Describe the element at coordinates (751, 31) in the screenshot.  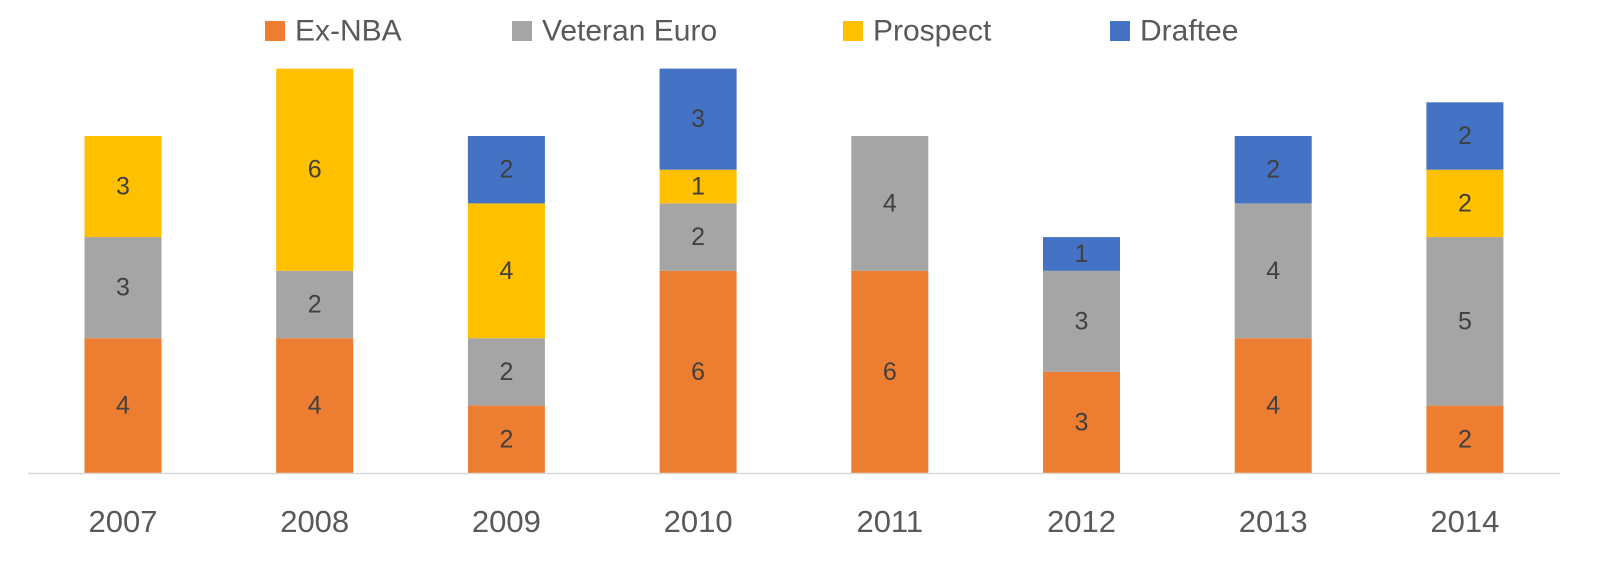
I see `legend: Ex-NBA Veteran Euro Prospect Draftee` at that location.